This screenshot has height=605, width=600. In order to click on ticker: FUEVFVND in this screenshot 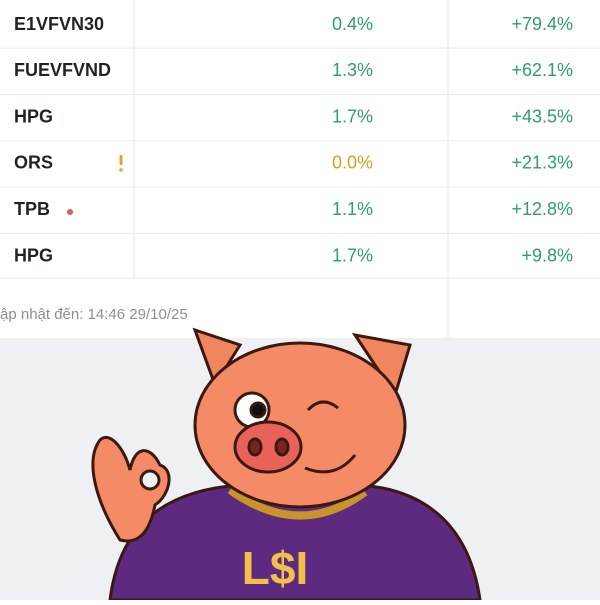, I will do `click(62, 70)`.